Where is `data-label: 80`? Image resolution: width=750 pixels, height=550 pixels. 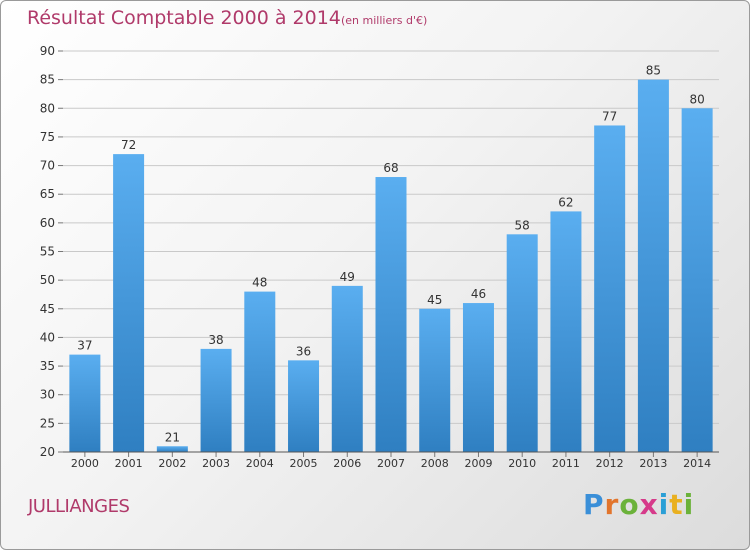 data-label: 80 is located at coordinates (696, 99).